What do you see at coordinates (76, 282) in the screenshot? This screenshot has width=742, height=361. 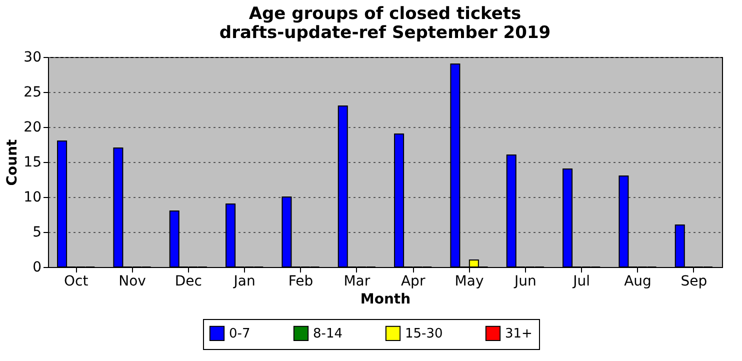 I see `x-tick-label: Oct` at bounding box center [76, 282].